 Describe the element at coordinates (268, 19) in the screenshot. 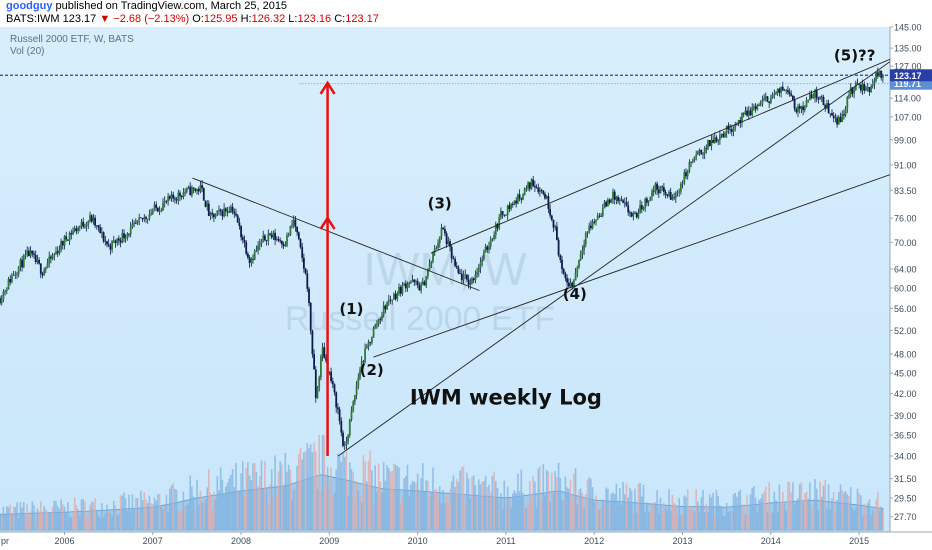

I see `high-value: 126.32` at that location.